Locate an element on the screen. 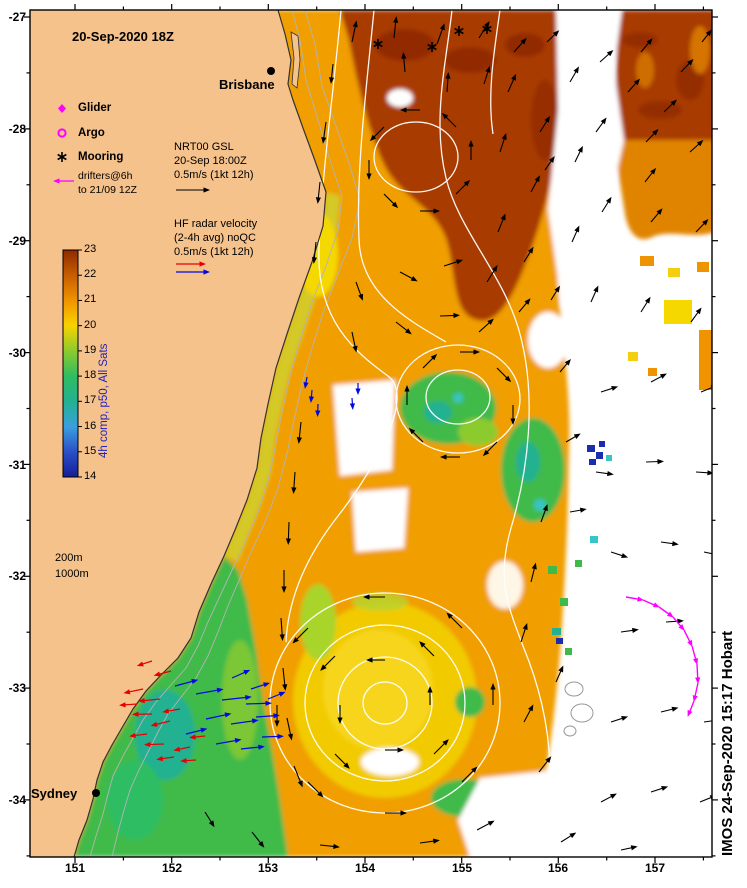 Image resolution: width=747 pixels, height=888 pixels. y-axis-tick-label: -27 is located at coordinates (17, 17).